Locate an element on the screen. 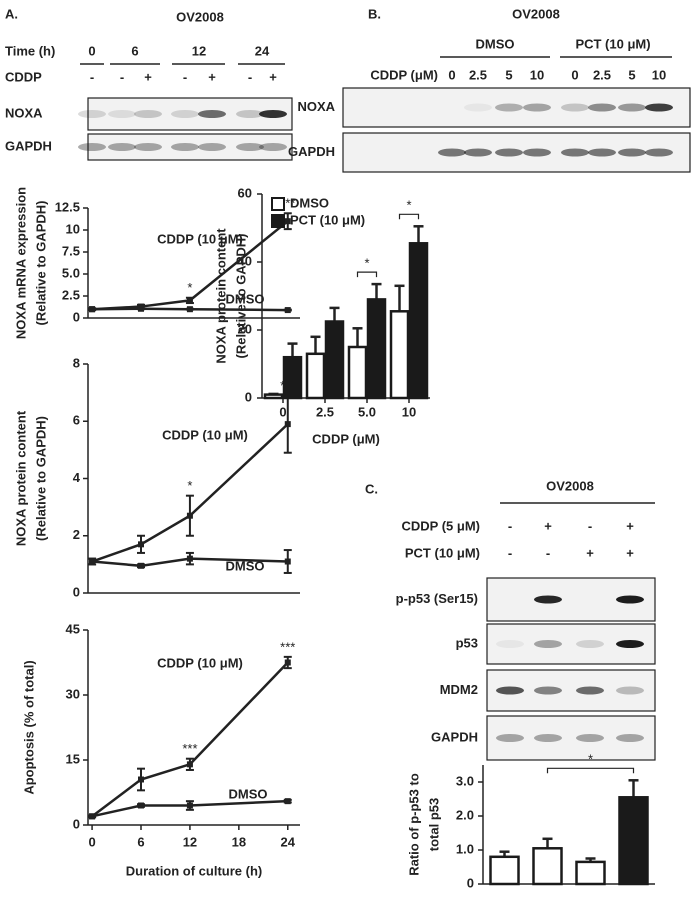 This screenshot has height=897, width=696. y-tick-label: 45 is located at coordinates (73, 628).